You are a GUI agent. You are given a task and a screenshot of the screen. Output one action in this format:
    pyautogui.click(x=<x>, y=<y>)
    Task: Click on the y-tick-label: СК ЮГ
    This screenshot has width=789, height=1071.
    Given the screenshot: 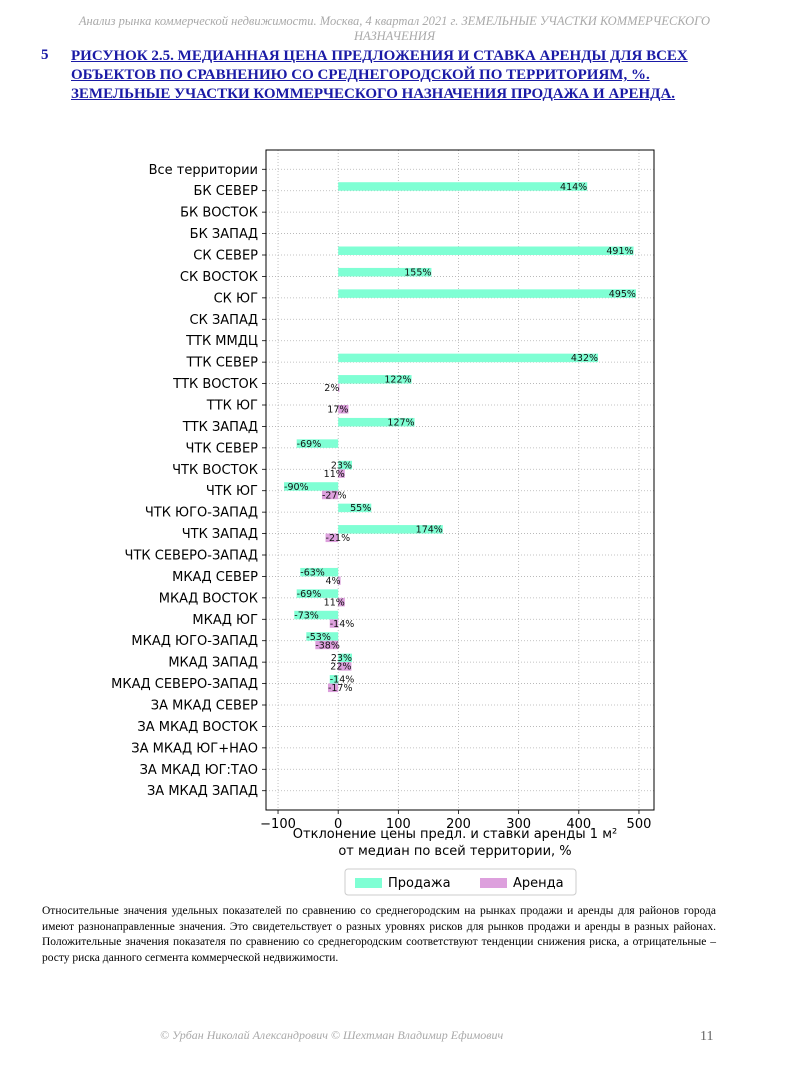 What is the action you would take?
    pyautogui.click(x=236, y=298)
    